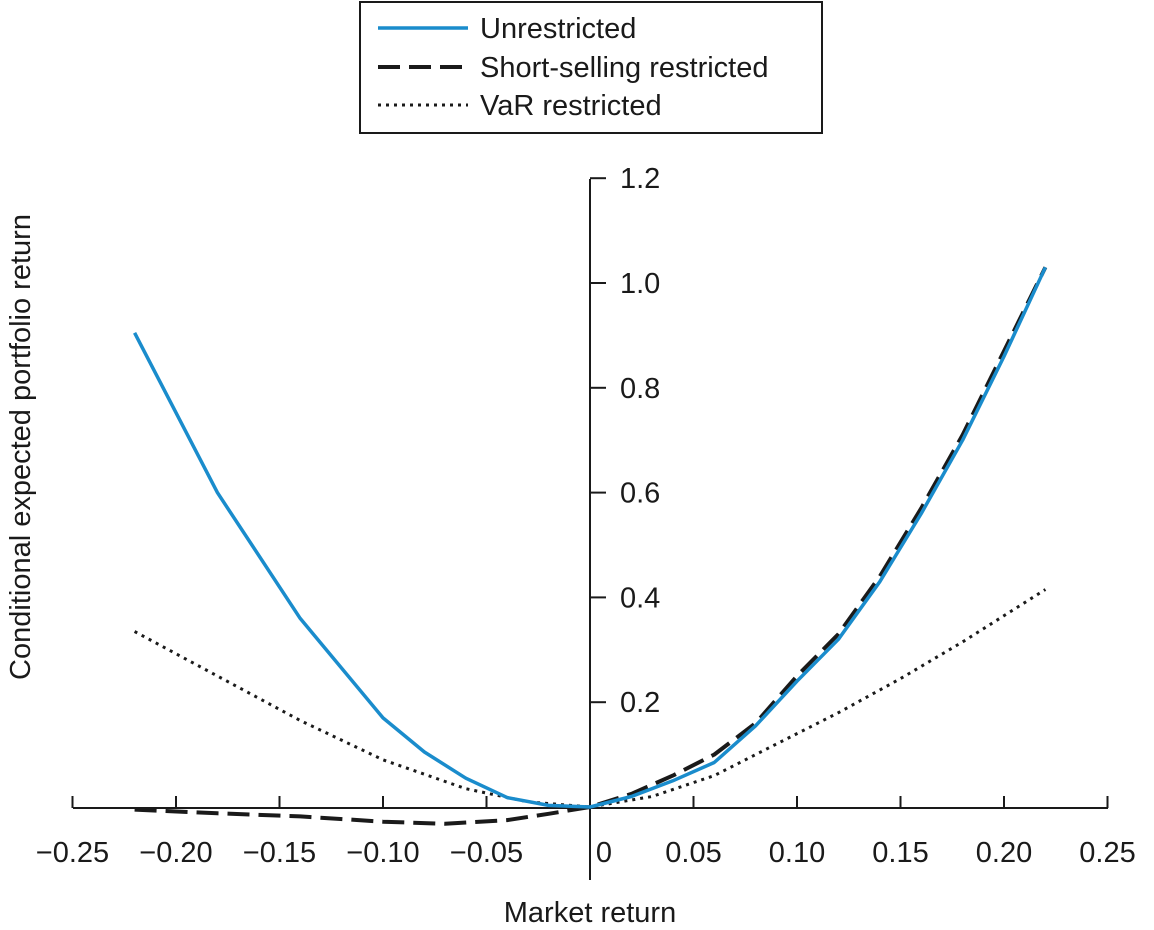 The width and height of the screenshot is (1154, 930). What do you see at coordinates (640, 494) in the screenshot?
I see `y-tick-label: 0.6` at bounding box center [640, 494].